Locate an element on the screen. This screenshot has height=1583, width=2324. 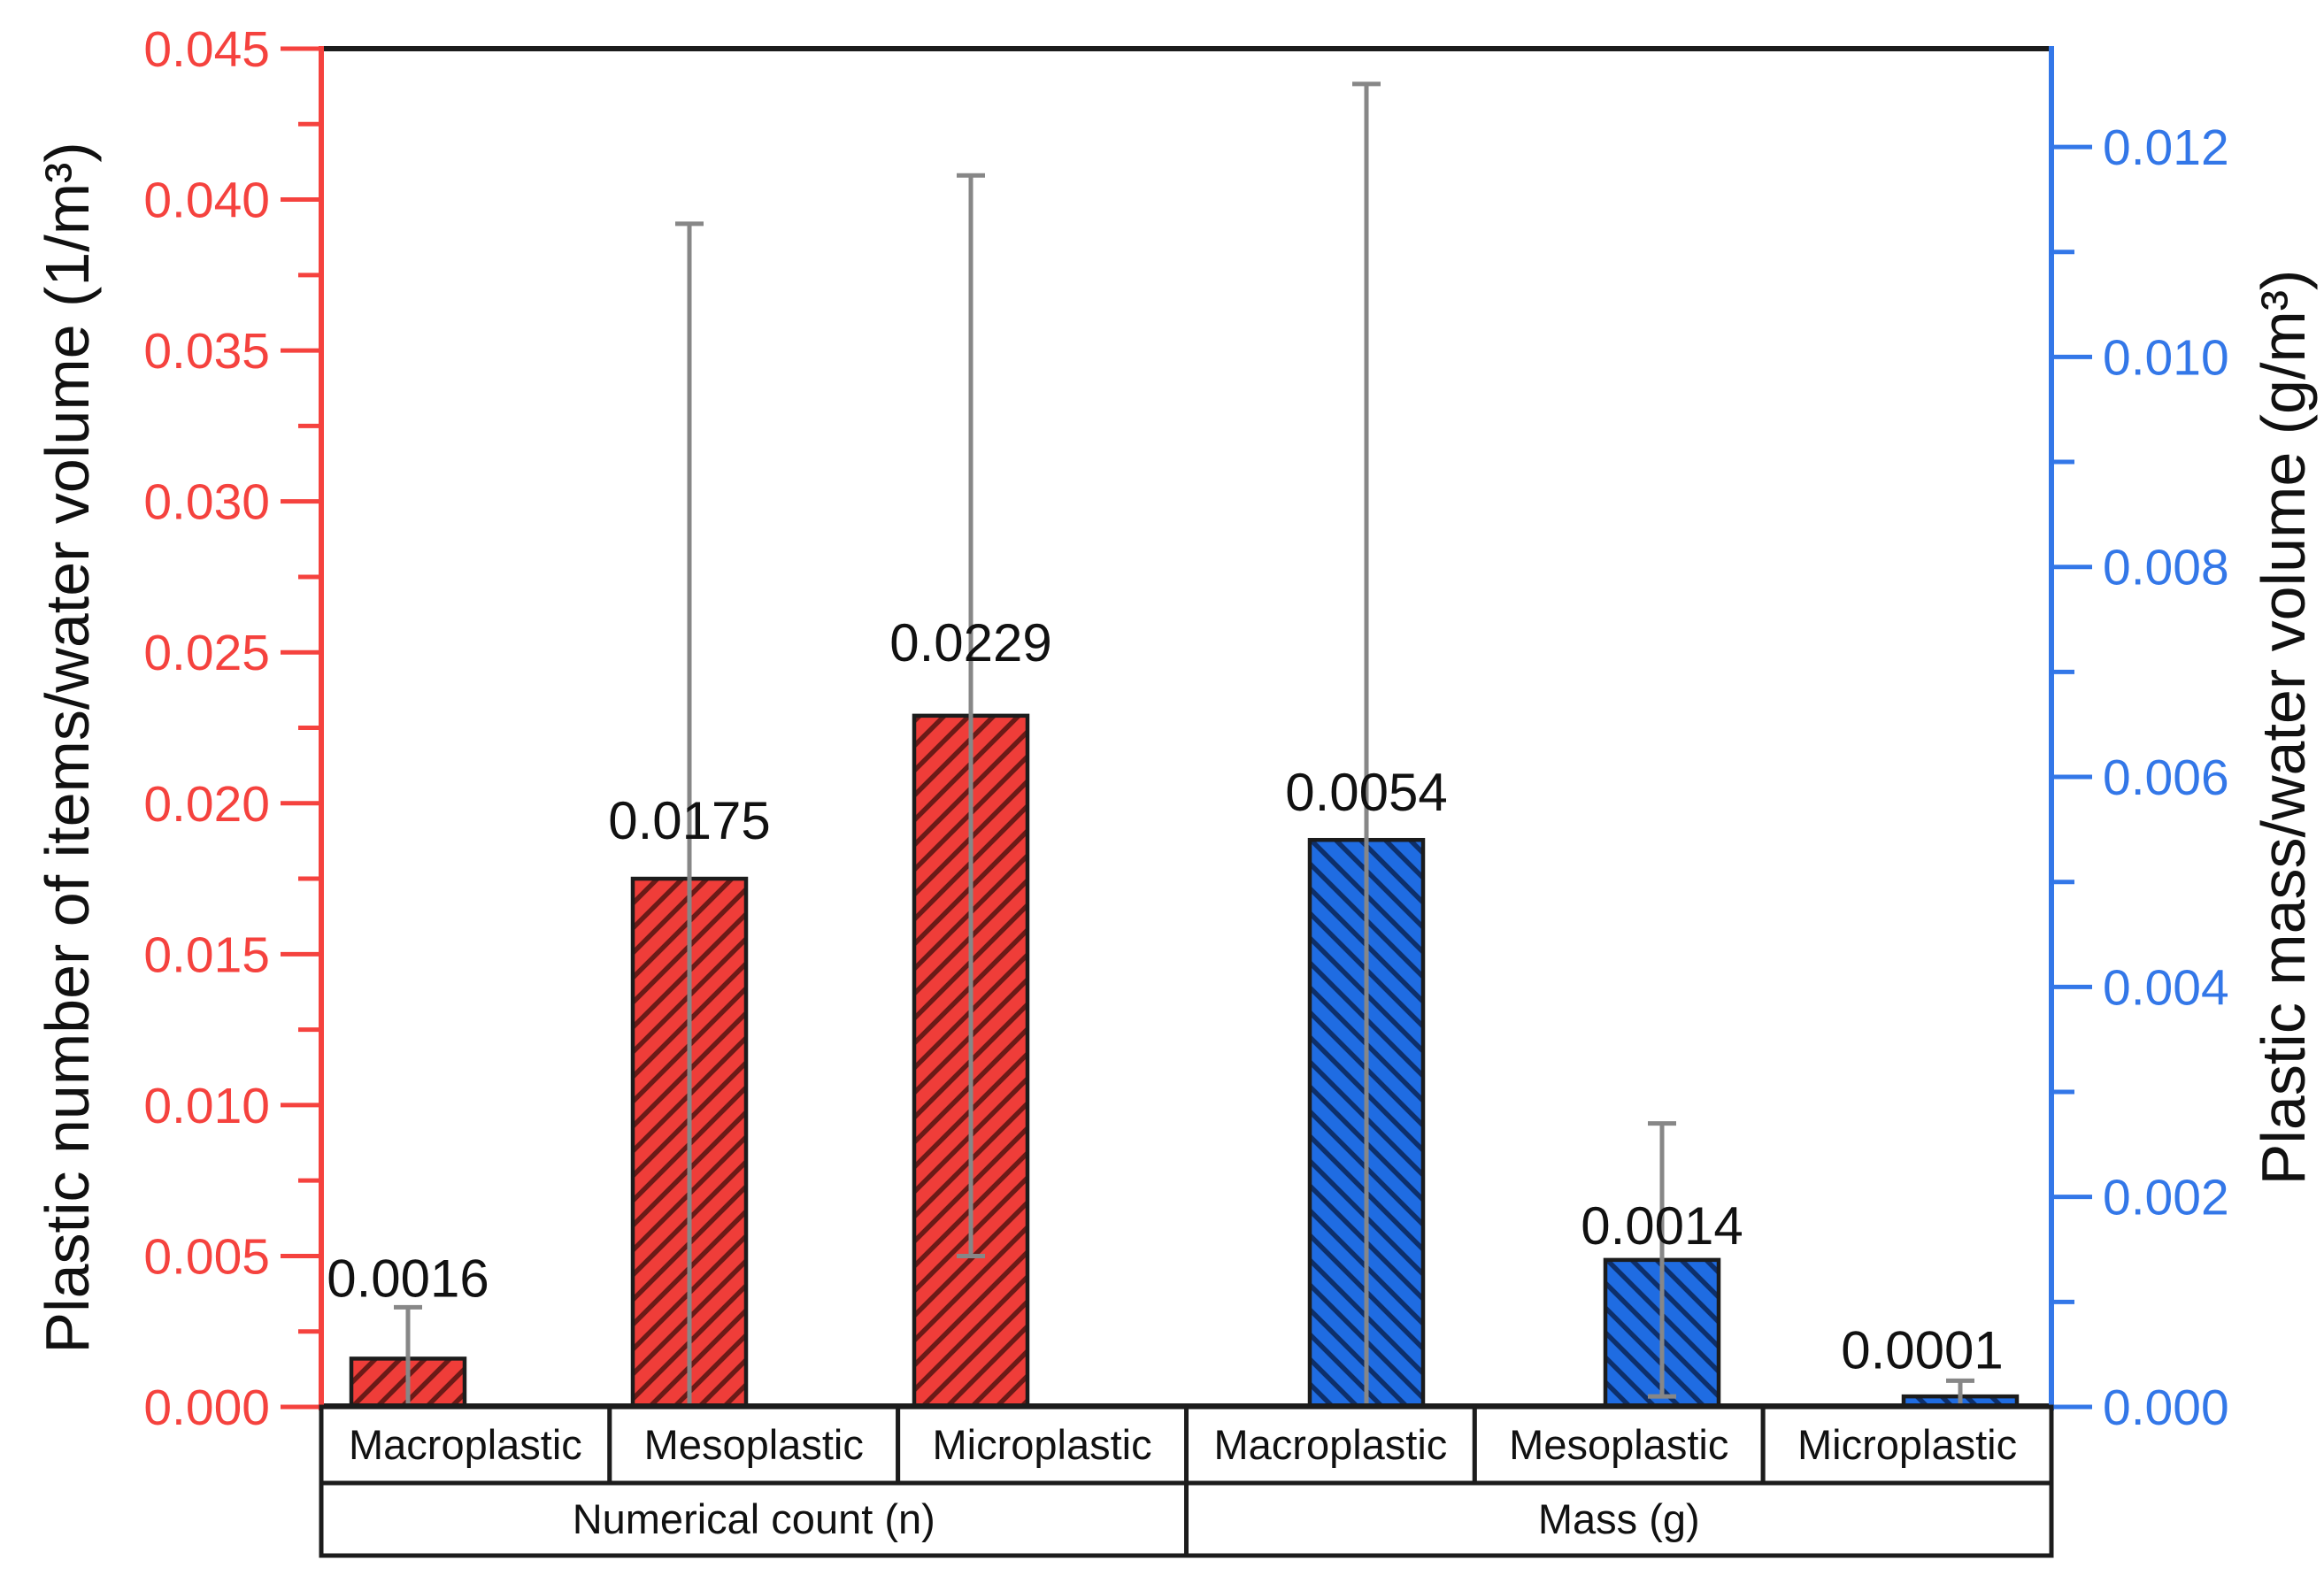
left-tick-label-0.020: 0.020 is located at coordinates (206, 804).